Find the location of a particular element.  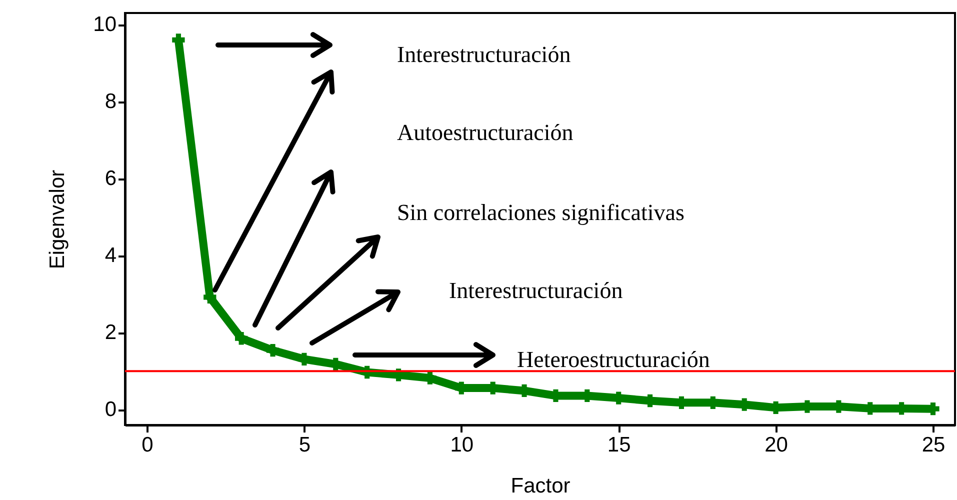

x-tick-label: 5 is located at coordinates (304, 445).